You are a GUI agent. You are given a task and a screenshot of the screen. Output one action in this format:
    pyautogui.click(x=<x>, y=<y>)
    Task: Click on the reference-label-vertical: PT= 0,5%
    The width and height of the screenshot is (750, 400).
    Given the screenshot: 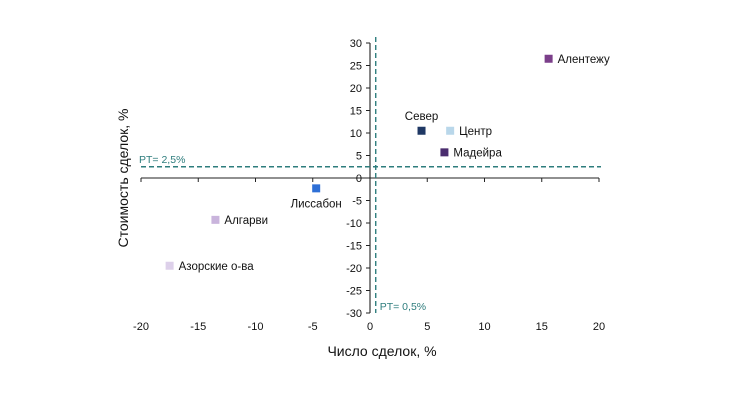 What is the action you would take?
    pyautogui.click(x=403, y=307)
    